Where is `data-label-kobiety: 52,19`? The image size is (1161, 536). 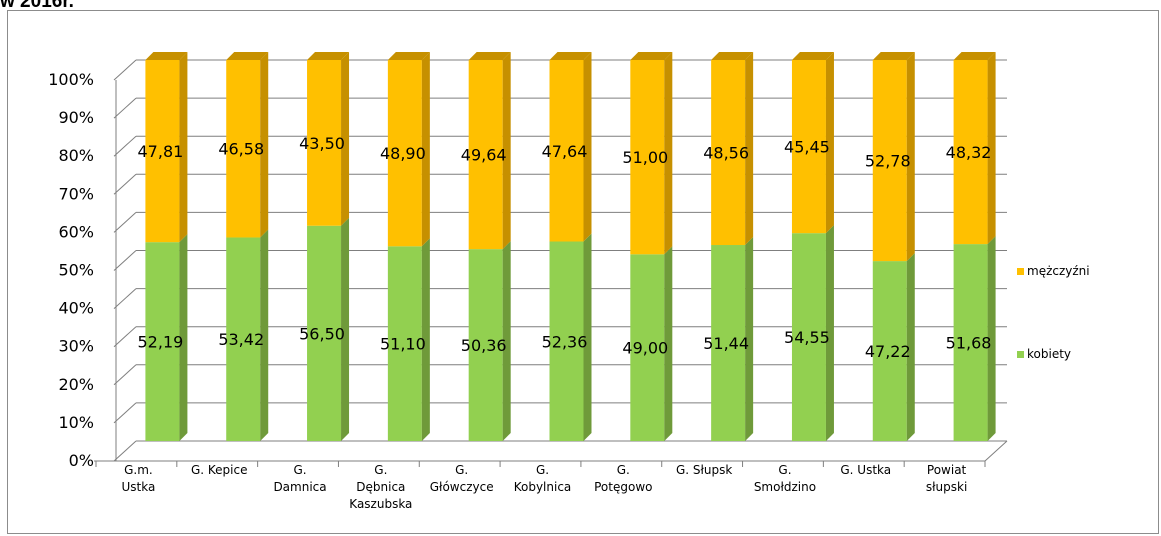
data-label-kobiety: 52,19 is located at coordinates (161, 342).